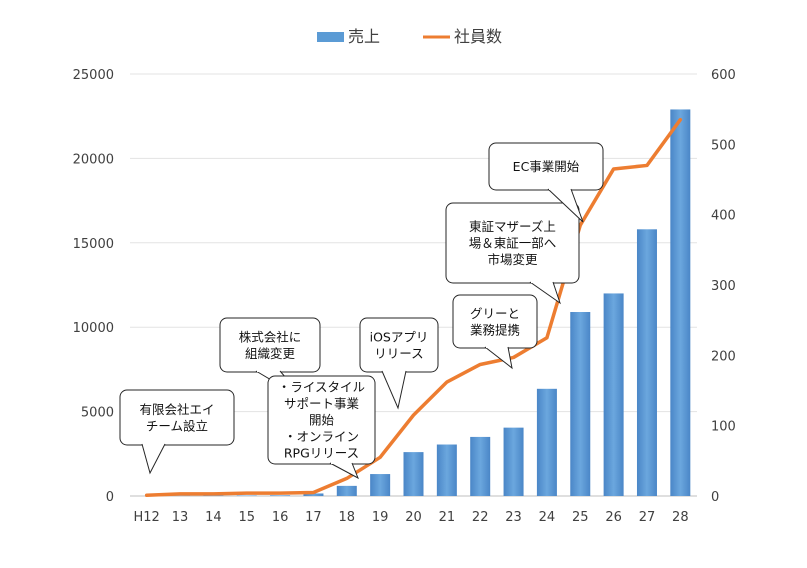 The height and width of the screenshot is (568, 807). What do you see at coordinates (513, 517) in the screenshot?
I see `x-axis-tick-label: 23` at bounding box center [513, 517].